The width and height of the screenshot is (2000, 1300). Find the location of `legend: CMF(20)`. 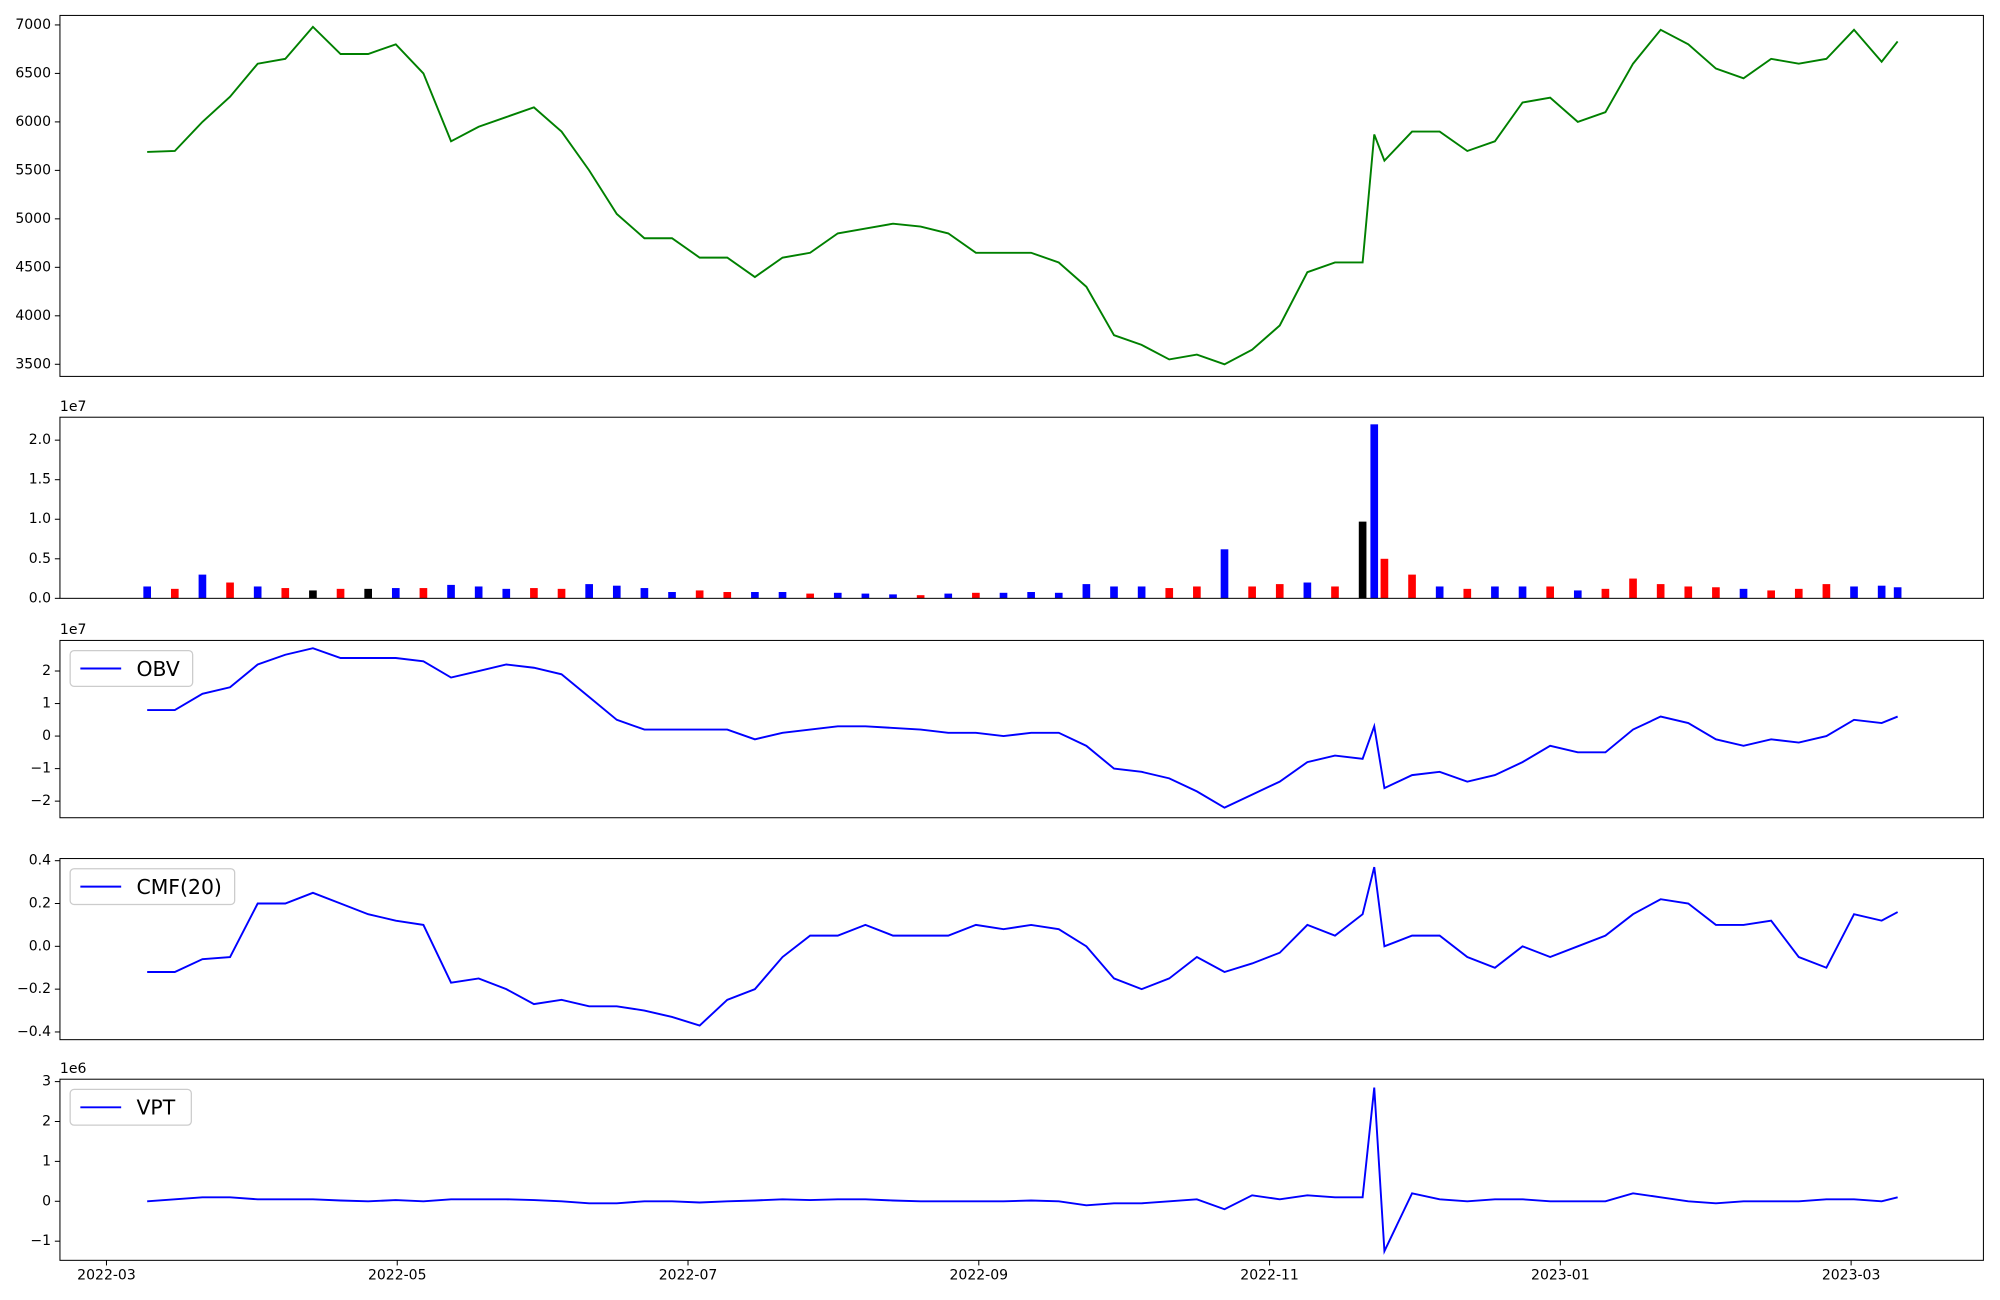

legend: CMF(20) is located at coordinates (152, 887).